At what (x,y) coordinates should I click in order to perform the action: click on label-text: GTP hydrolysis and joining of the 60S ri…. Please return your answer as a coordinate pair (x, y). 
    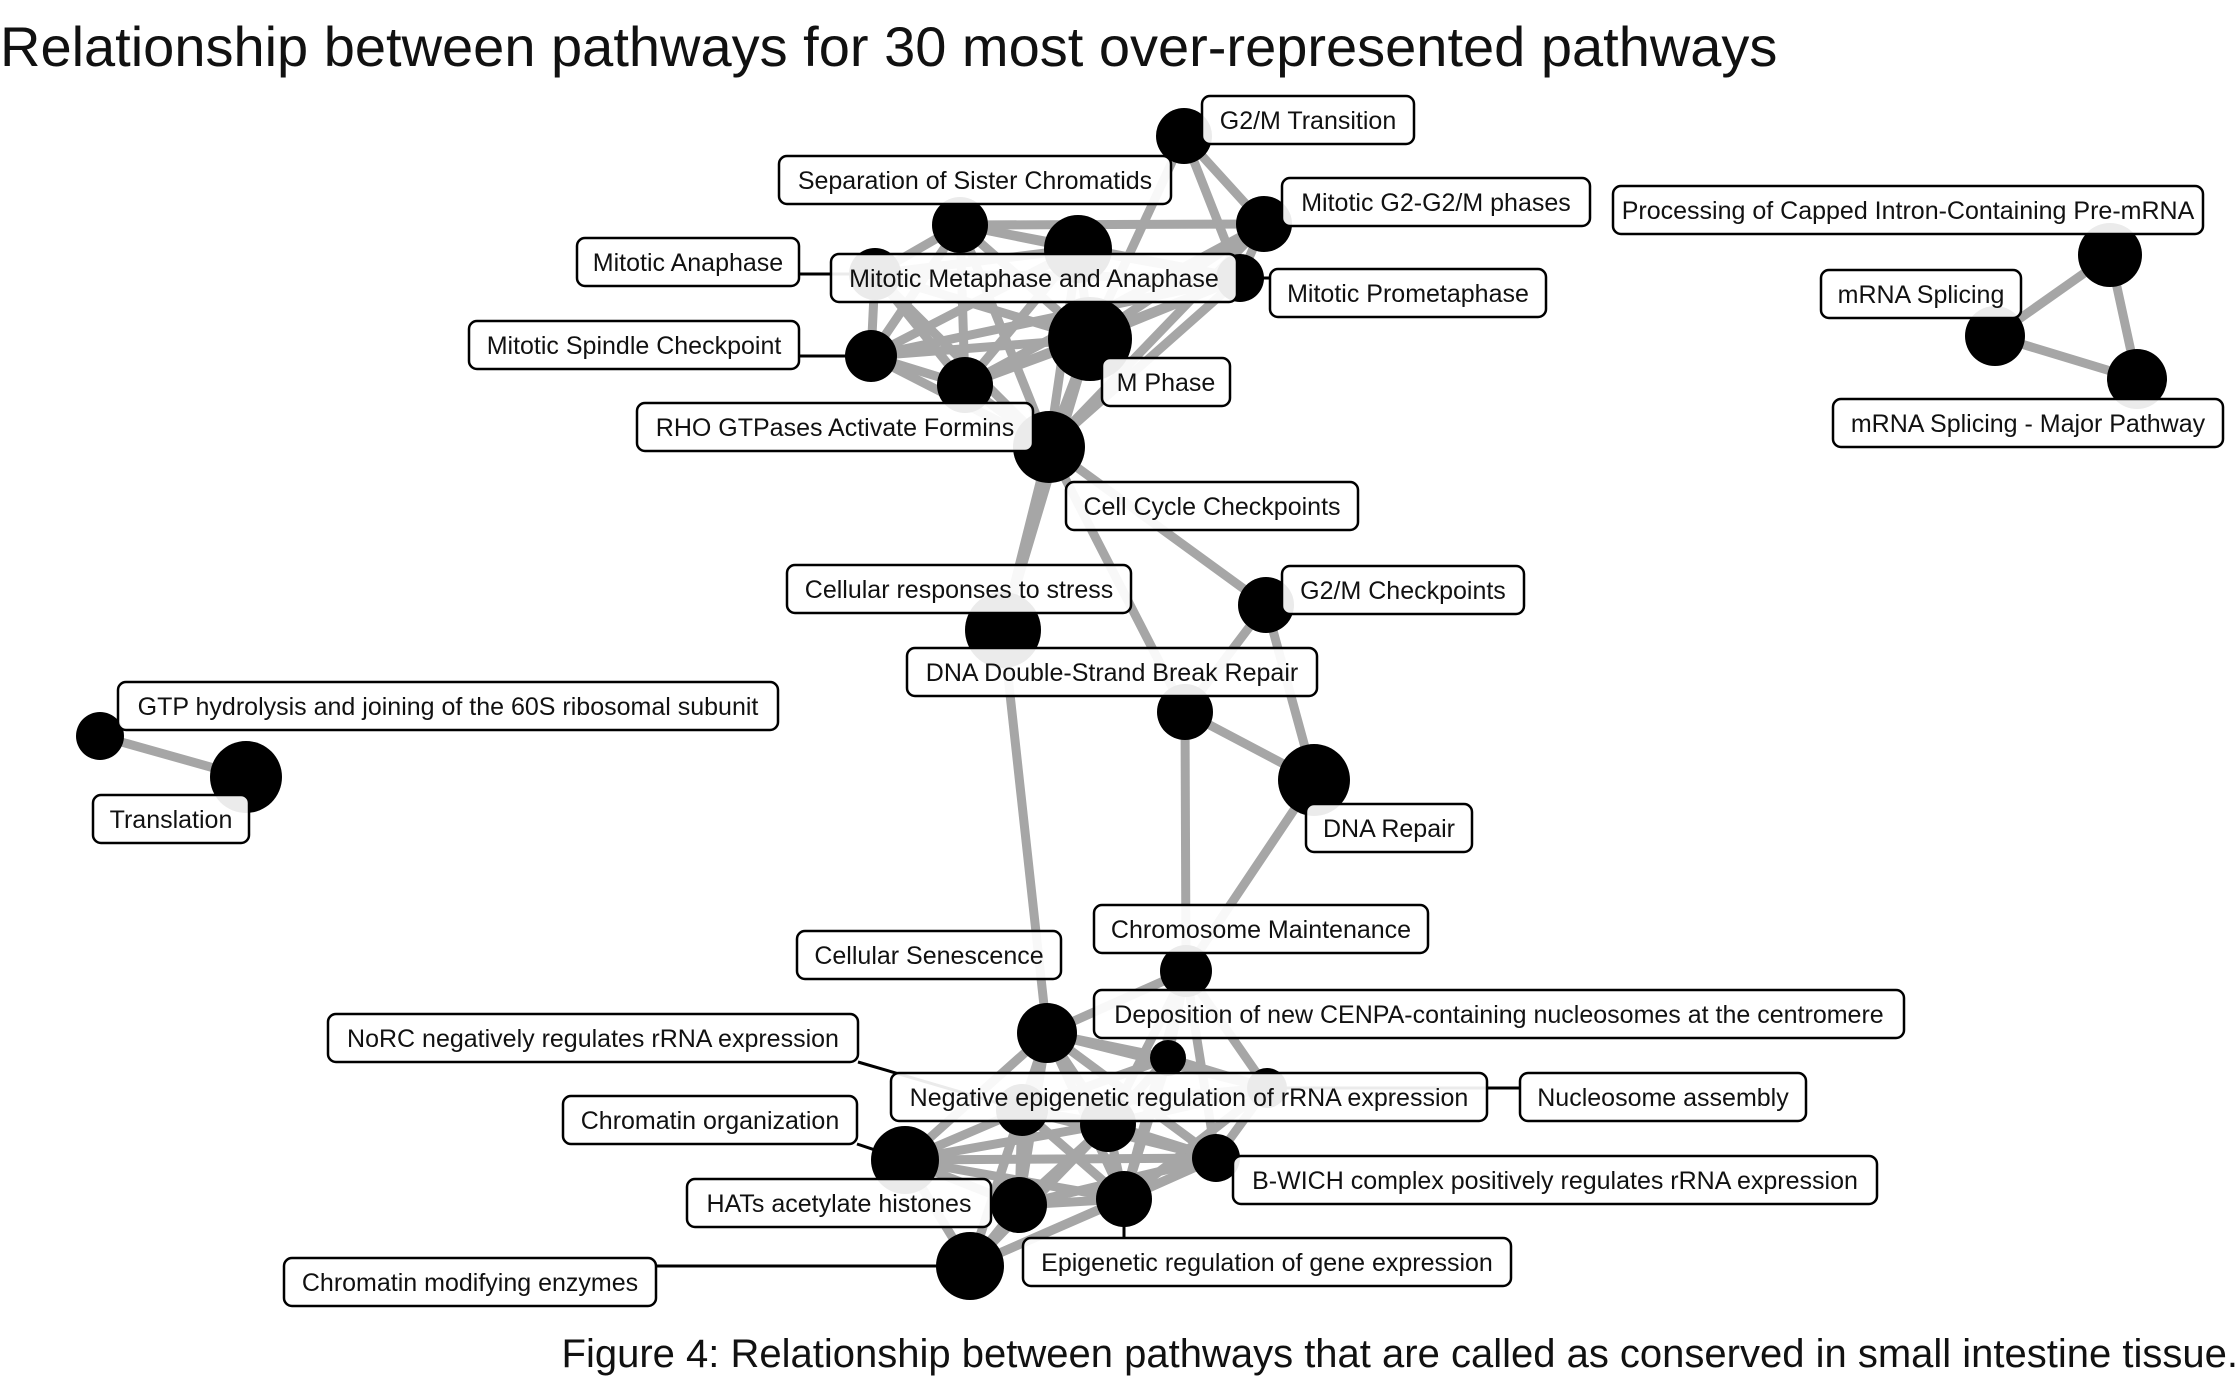
    Looking at the image, I should click on (448, 707).